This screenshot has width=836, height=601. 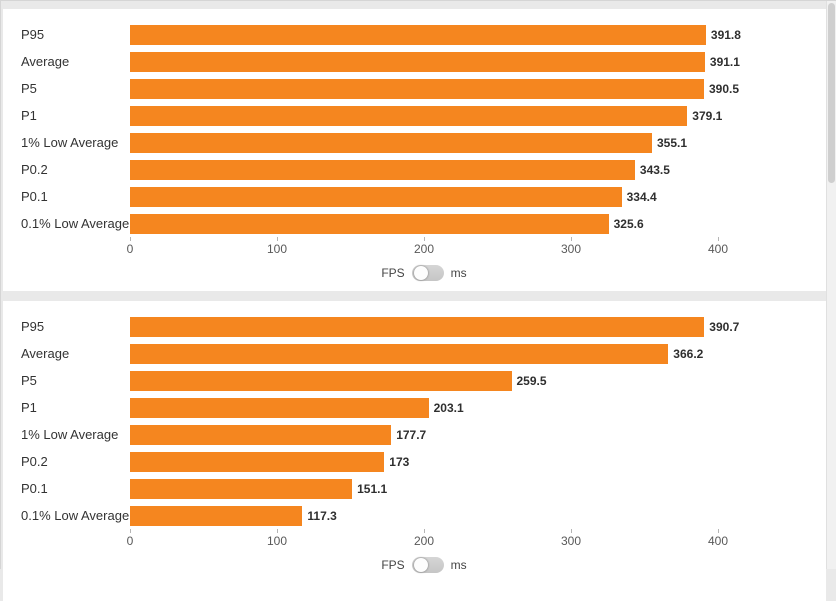 What do you see at coordinates (478, 489) in the screenshot?
I see `bar-track: 151.1` at bounding box center [478, 489].